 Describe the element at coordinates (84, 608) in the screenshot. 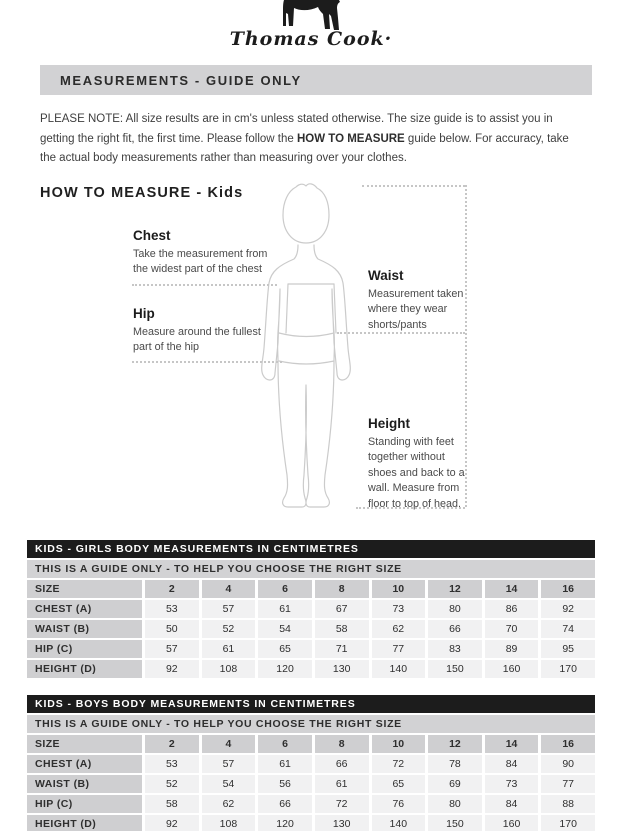

I see `row-label: CHEST (A)` at that location.